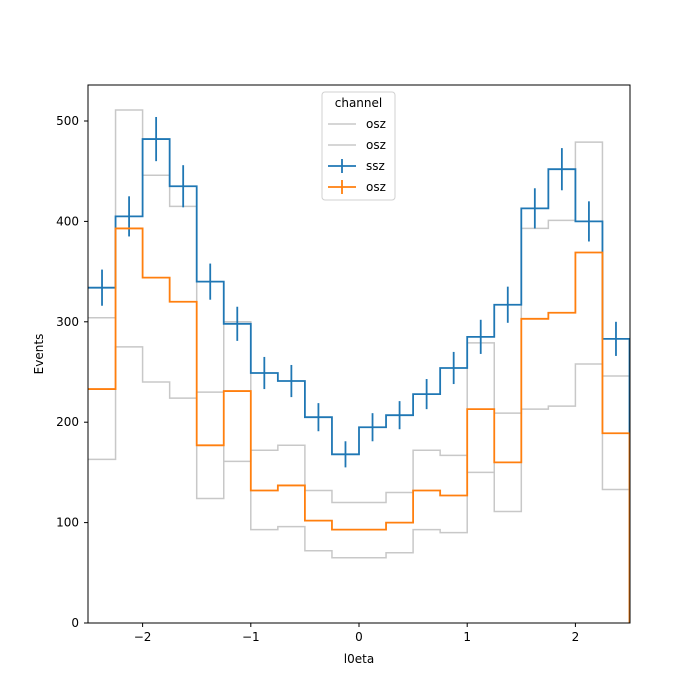 The image size is (700, 700). What do you see at coordinates (576, 637) in the screenshot?
I see `x-tick-label: 2` at bounding box center [576, 637].